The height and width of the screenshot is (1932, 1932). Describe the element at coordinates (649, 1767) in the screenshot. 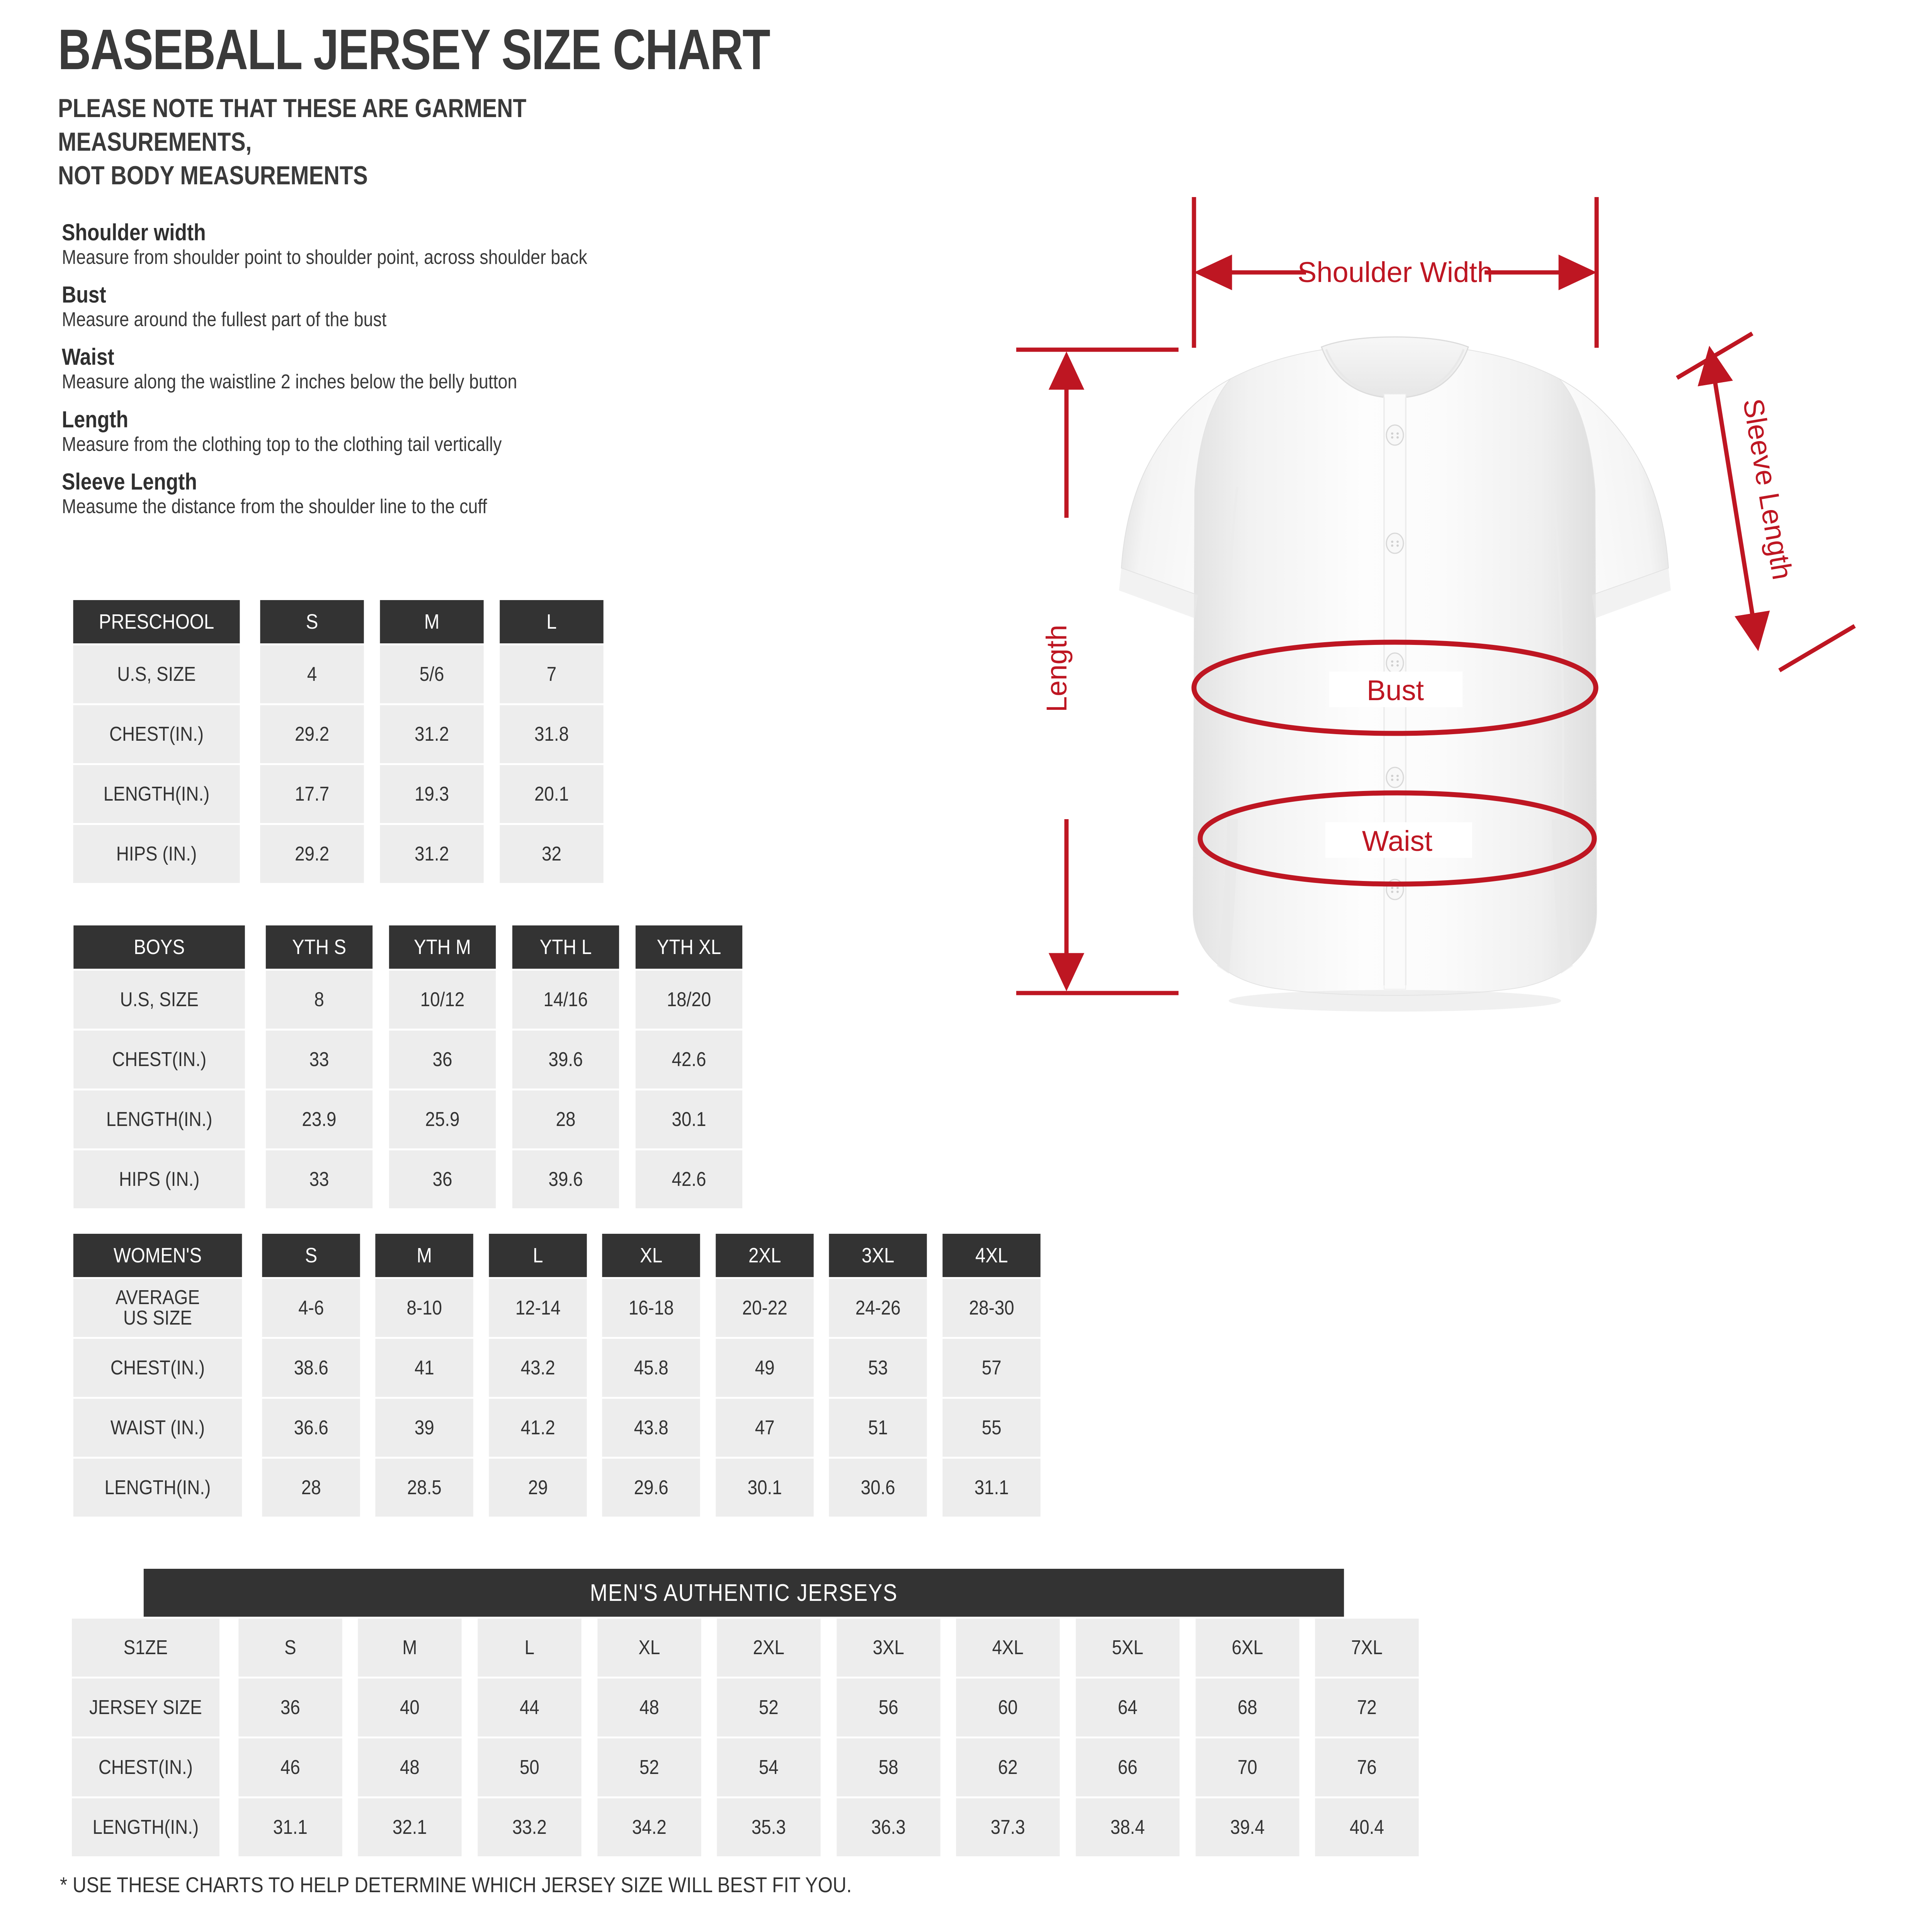

I see `table-cell: 52` at that location.